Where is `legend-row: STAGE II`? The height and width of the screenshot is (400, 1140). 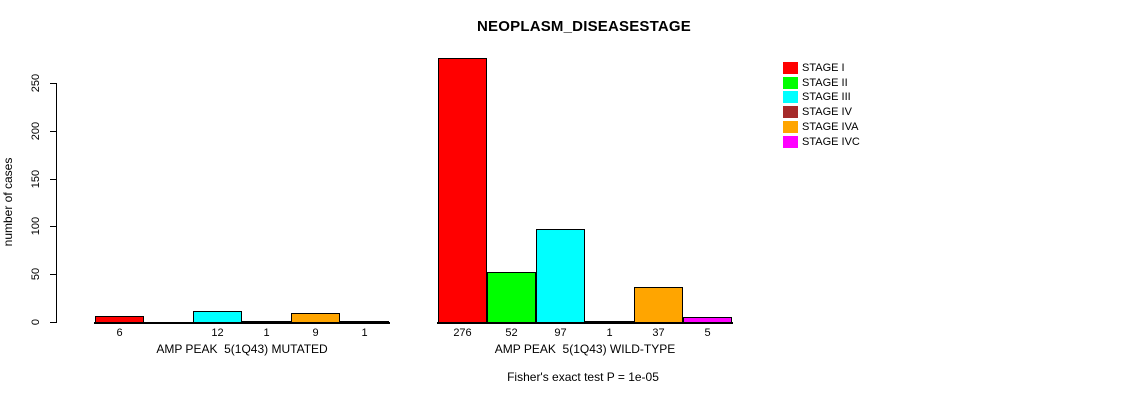 legend-row: STAGE II is located at coordinates (838, 83).